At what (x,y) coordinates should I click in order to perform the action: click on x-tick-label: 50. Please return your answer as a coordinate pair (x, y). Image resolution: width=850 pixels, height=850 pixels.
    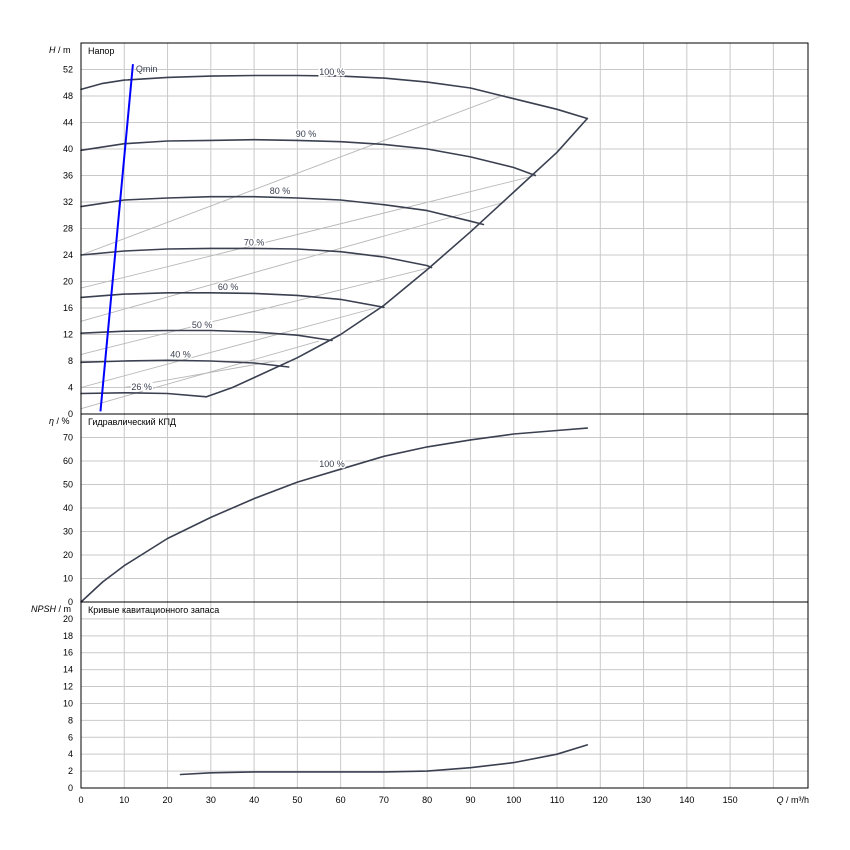
    Looking at the image, I should click on (297, 800).